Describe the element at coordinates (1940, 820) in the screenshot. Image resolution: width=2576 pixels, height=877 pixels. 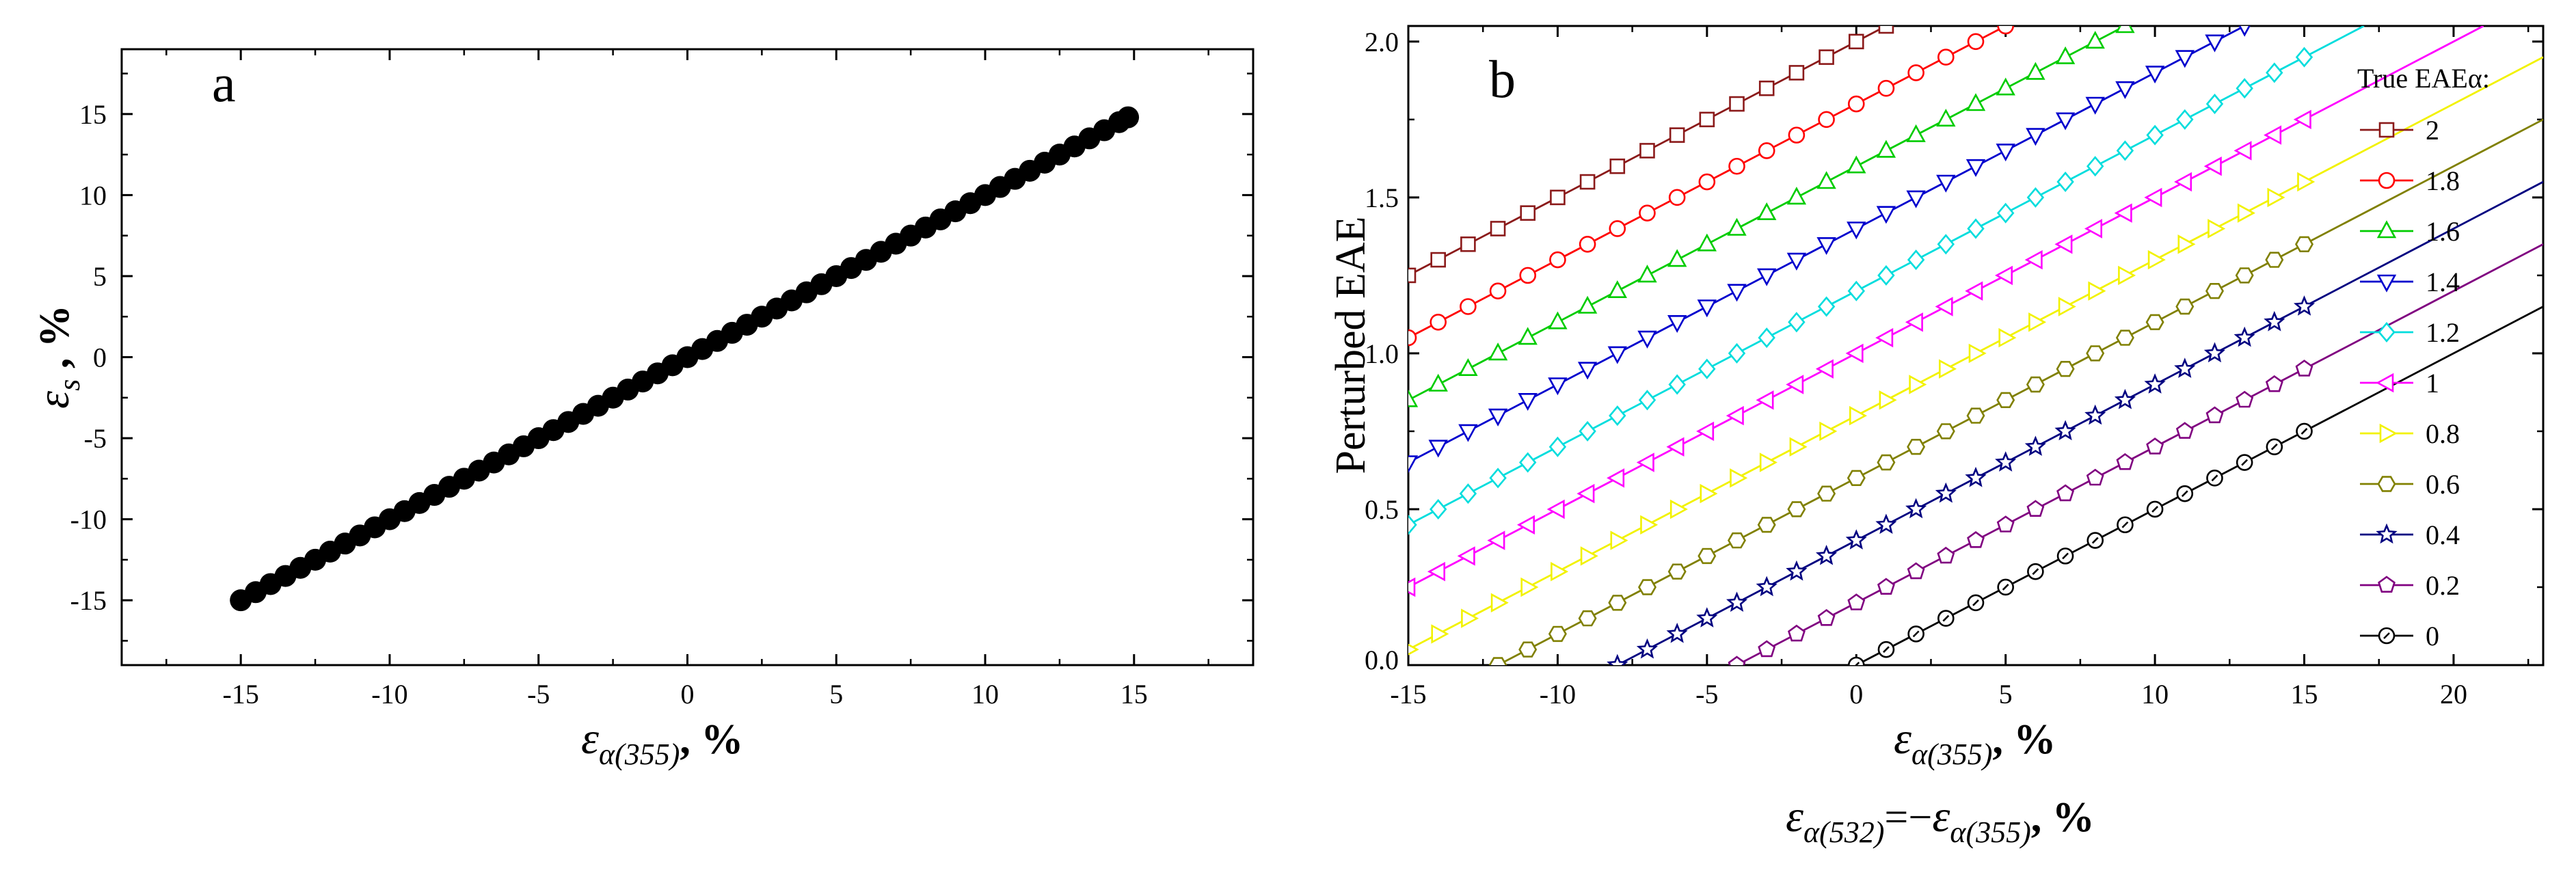
I see `panel-b-secondary-x-axis-title: εα(532)=−εα(355), %` at that location.